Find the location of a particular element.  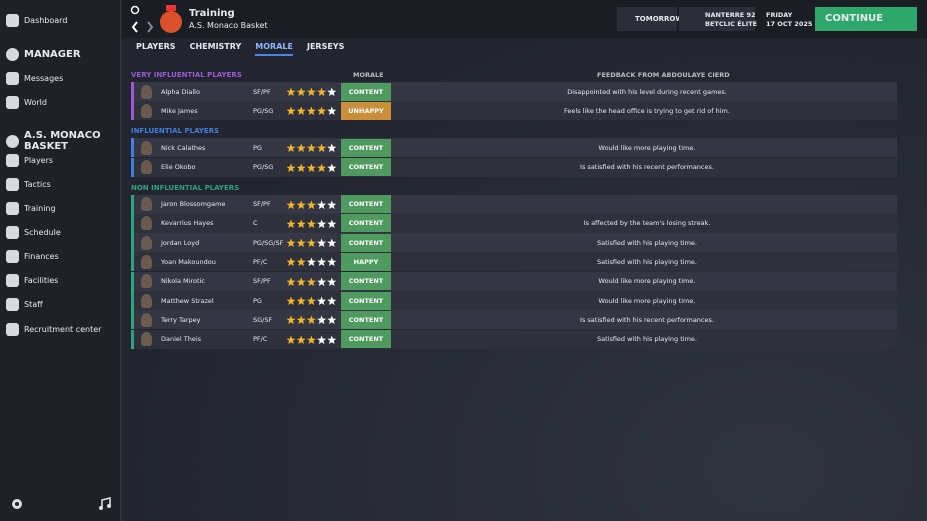

tabs: PLAYERS CHEMISTRY MORALE JERSEYS is located at coordinates (240, 48).